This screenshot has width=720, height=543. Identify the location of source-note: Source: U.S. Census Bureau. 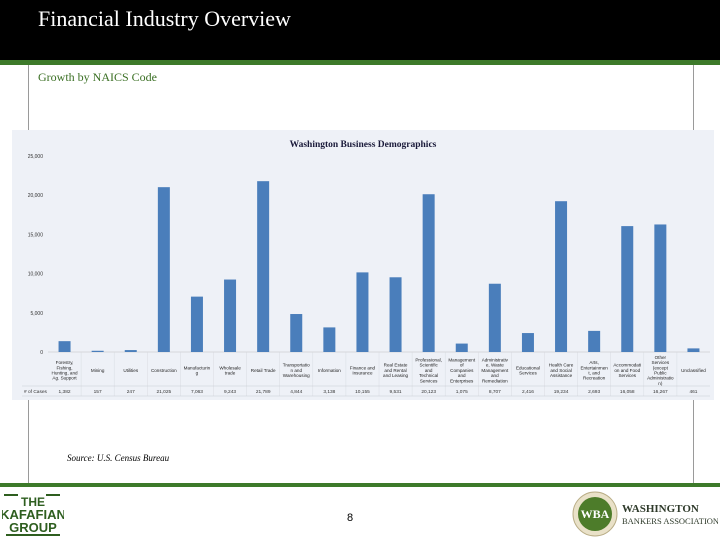
(118, 458).